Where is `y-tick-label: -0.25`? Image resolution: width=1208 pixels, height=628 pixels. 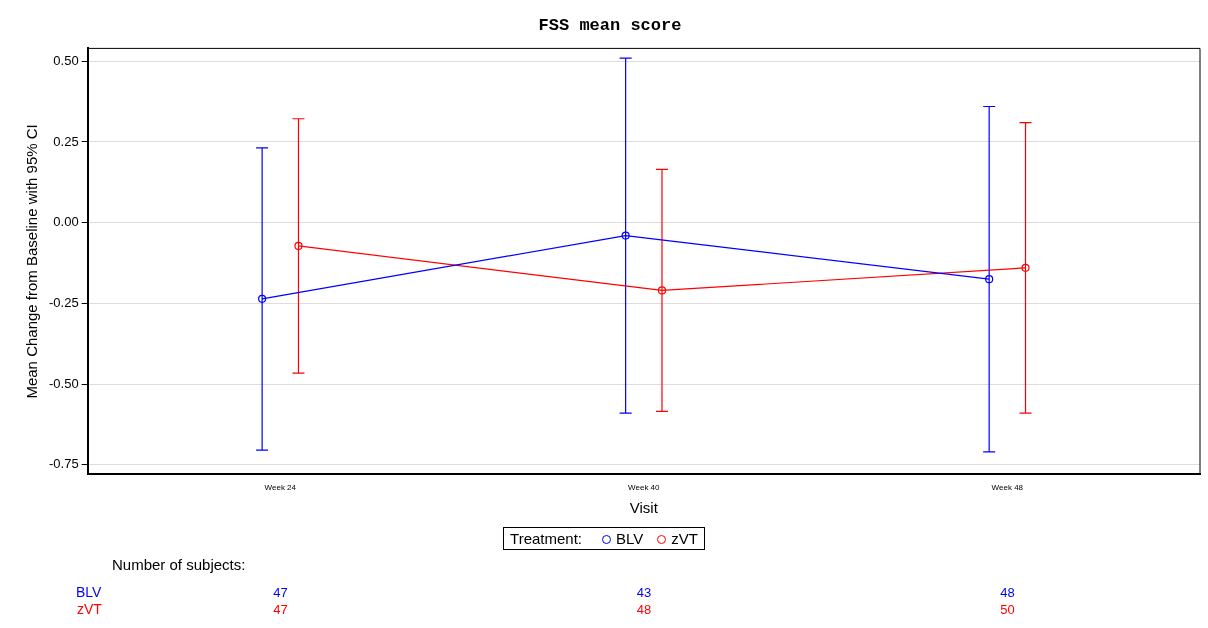 y-tick-label: -0.25 is located at coordinates (63, 302).